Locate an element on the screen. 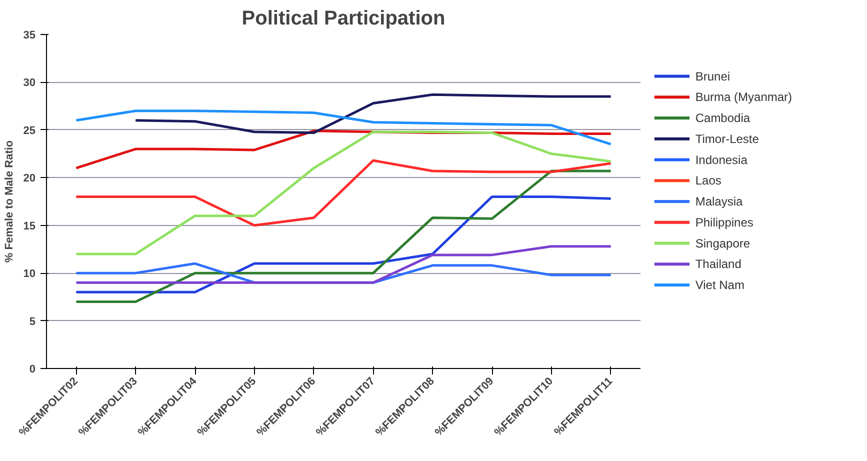  y-tick-label: 20 is located at coordinates (29, 178).